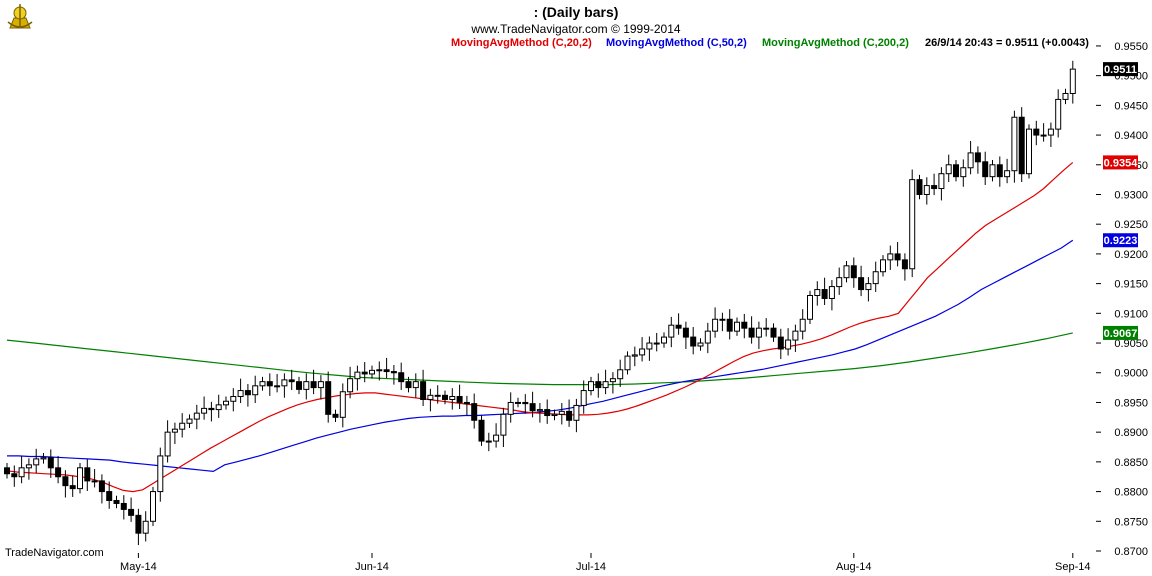 This screenshot has height=576, width=1152. What do you see at coordinates (1131, 493) in the screenshot?
I see `y-tick-label: 0.8800` at bounding box center [1131, 493].